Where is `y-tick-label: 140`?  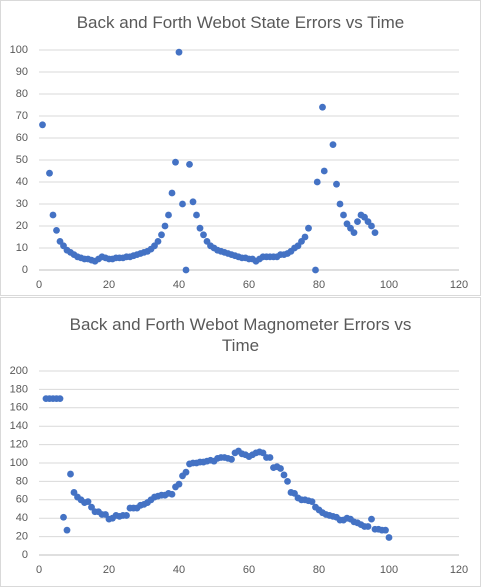
y-tick-label: 140 is located at coordinates (19, 426).